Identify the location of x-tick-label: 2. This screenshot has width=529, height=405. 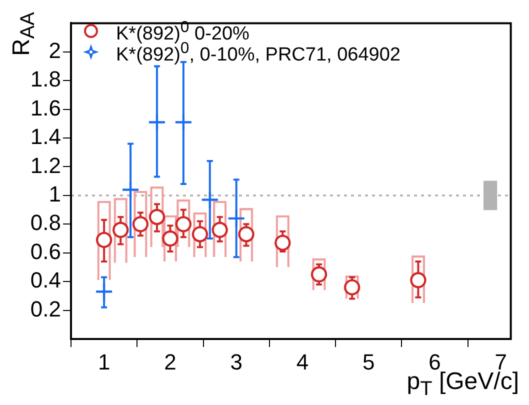
(170, 361).